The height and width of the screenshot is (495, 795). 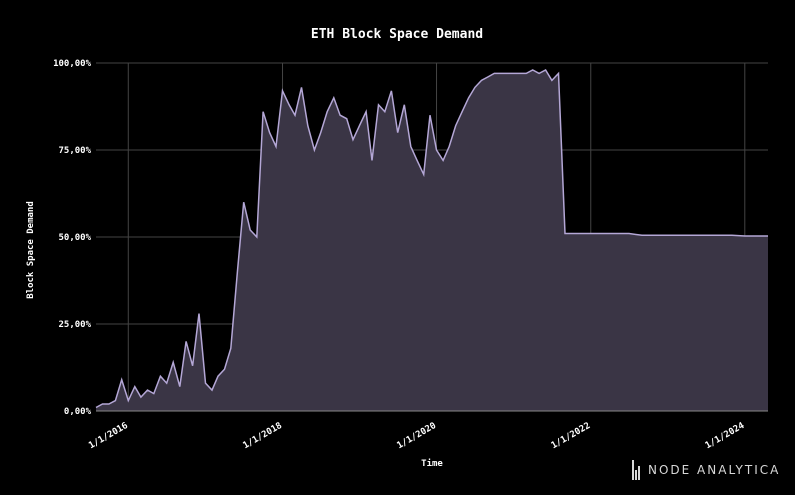 I want to click on y-tick-label: 75,00%, so click(x=74, y=151).